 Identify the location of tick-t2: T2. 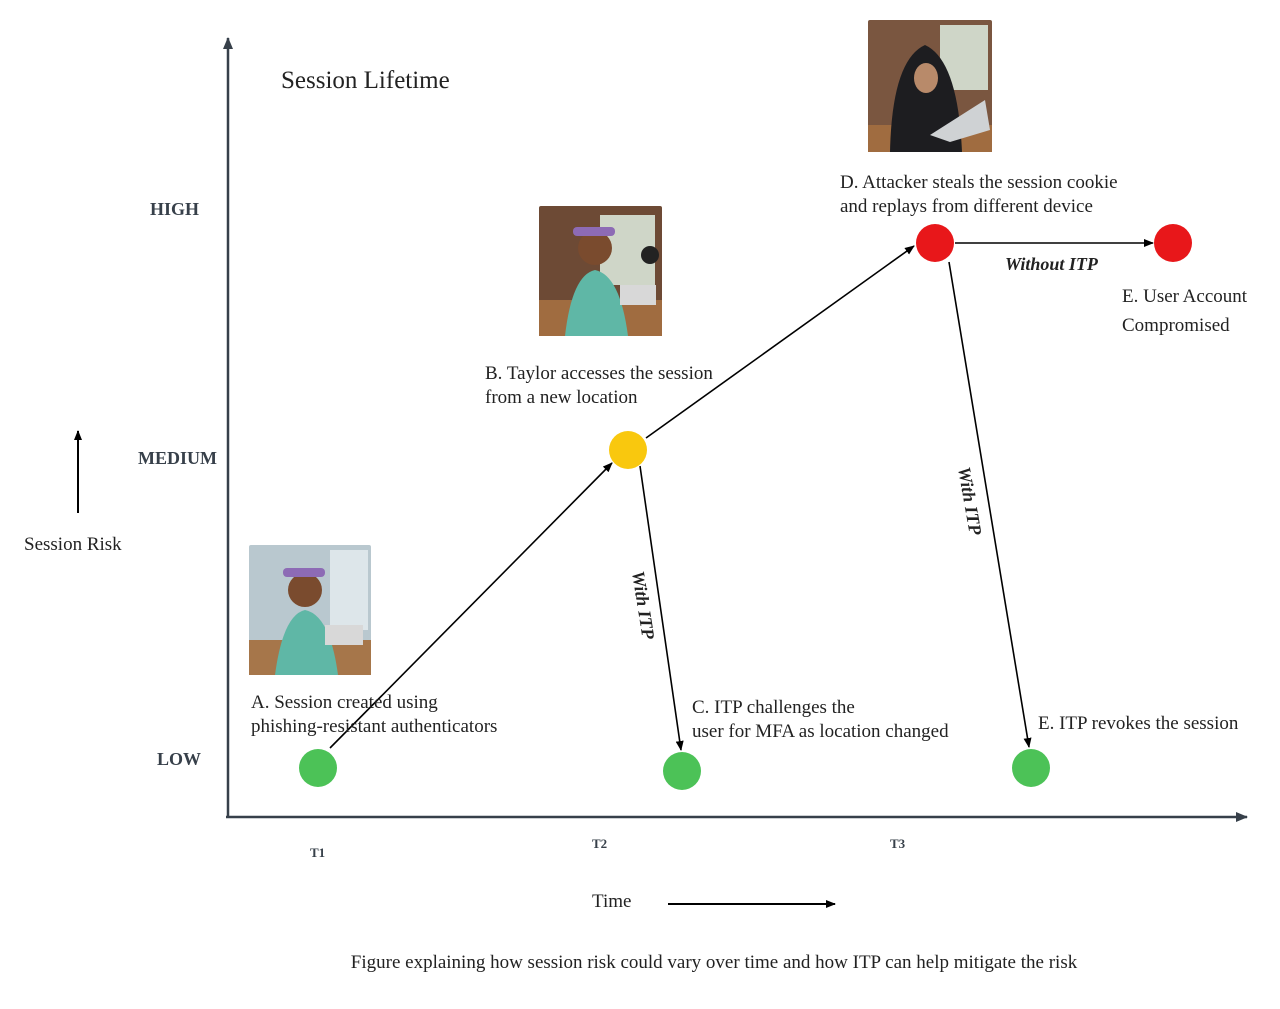
(599, 843).